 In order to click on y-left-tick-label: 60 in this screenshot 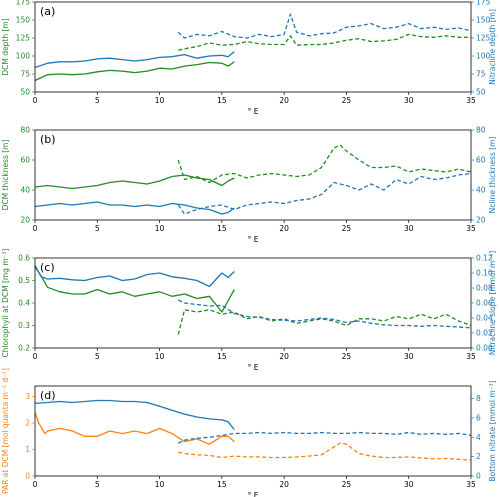, I will do `click(25, 160)`.